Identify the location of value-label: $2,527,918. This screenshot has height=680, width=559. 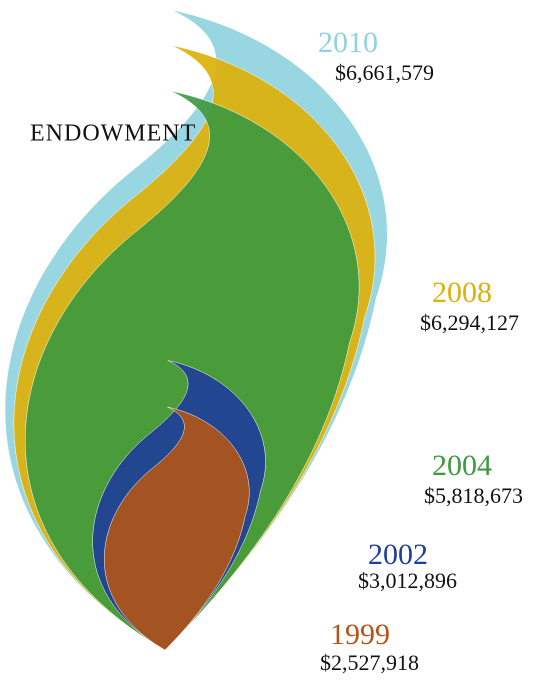
(369, 662).